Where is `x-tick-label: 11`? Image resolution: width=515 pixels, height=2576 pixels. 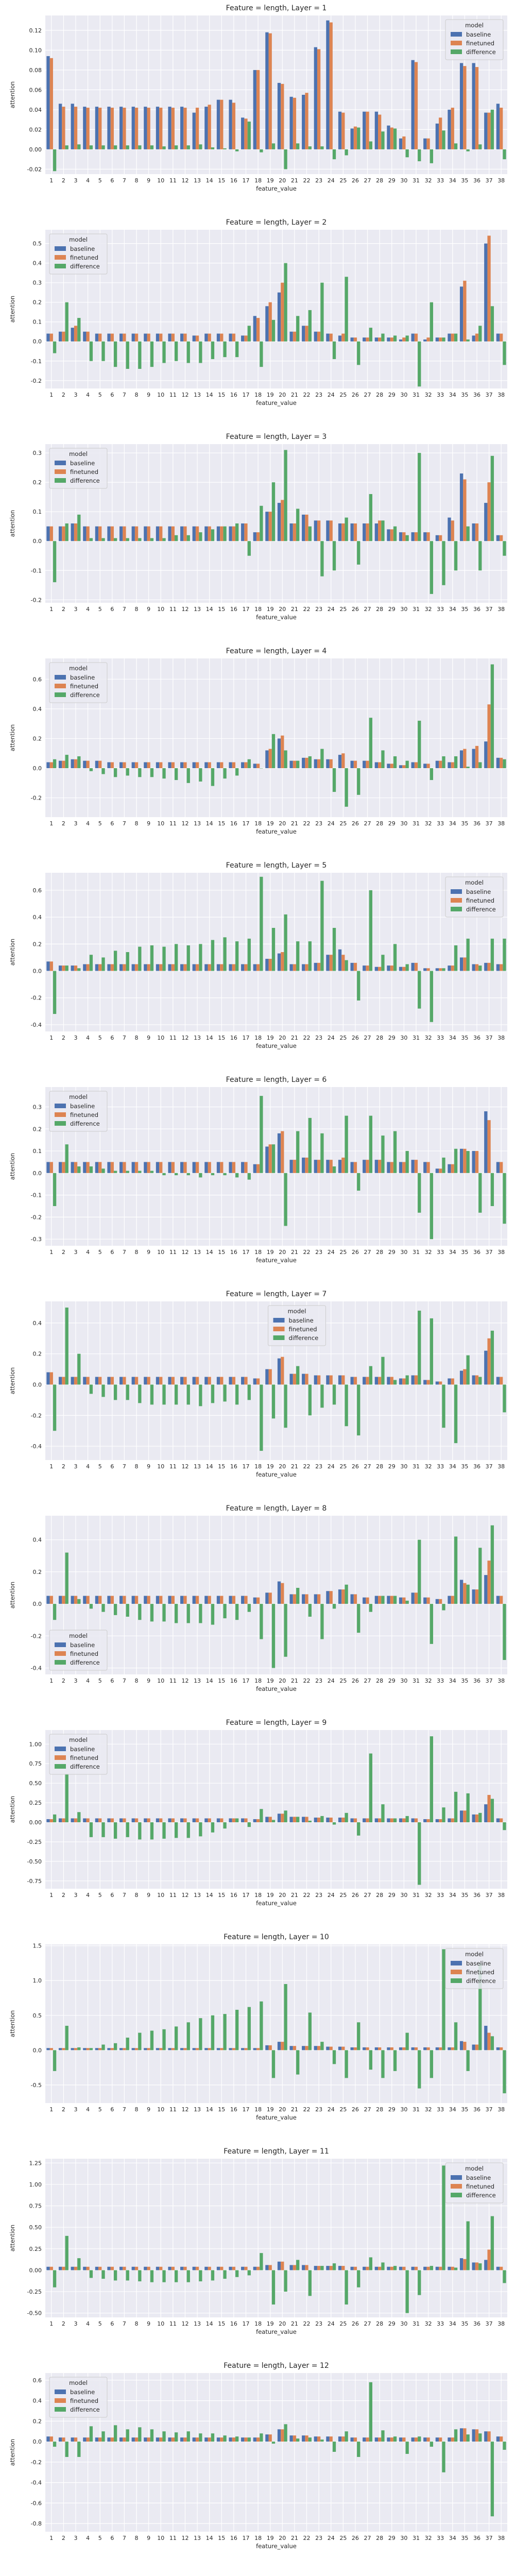
x-tick-label: 11 is located at coordinates (173, 609).